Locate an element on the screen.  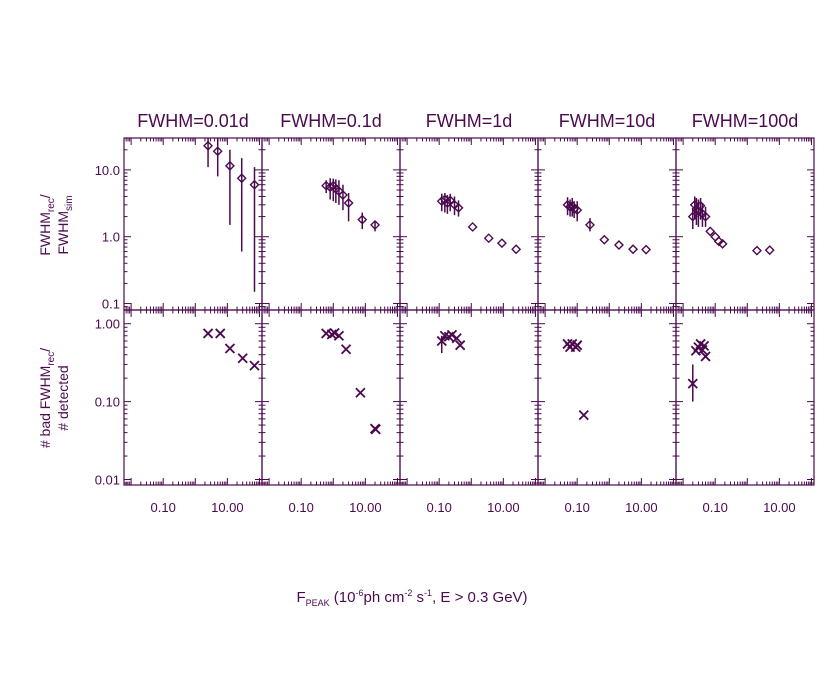
y-tick-label: 10.0 is located at coordinates (107, 170).